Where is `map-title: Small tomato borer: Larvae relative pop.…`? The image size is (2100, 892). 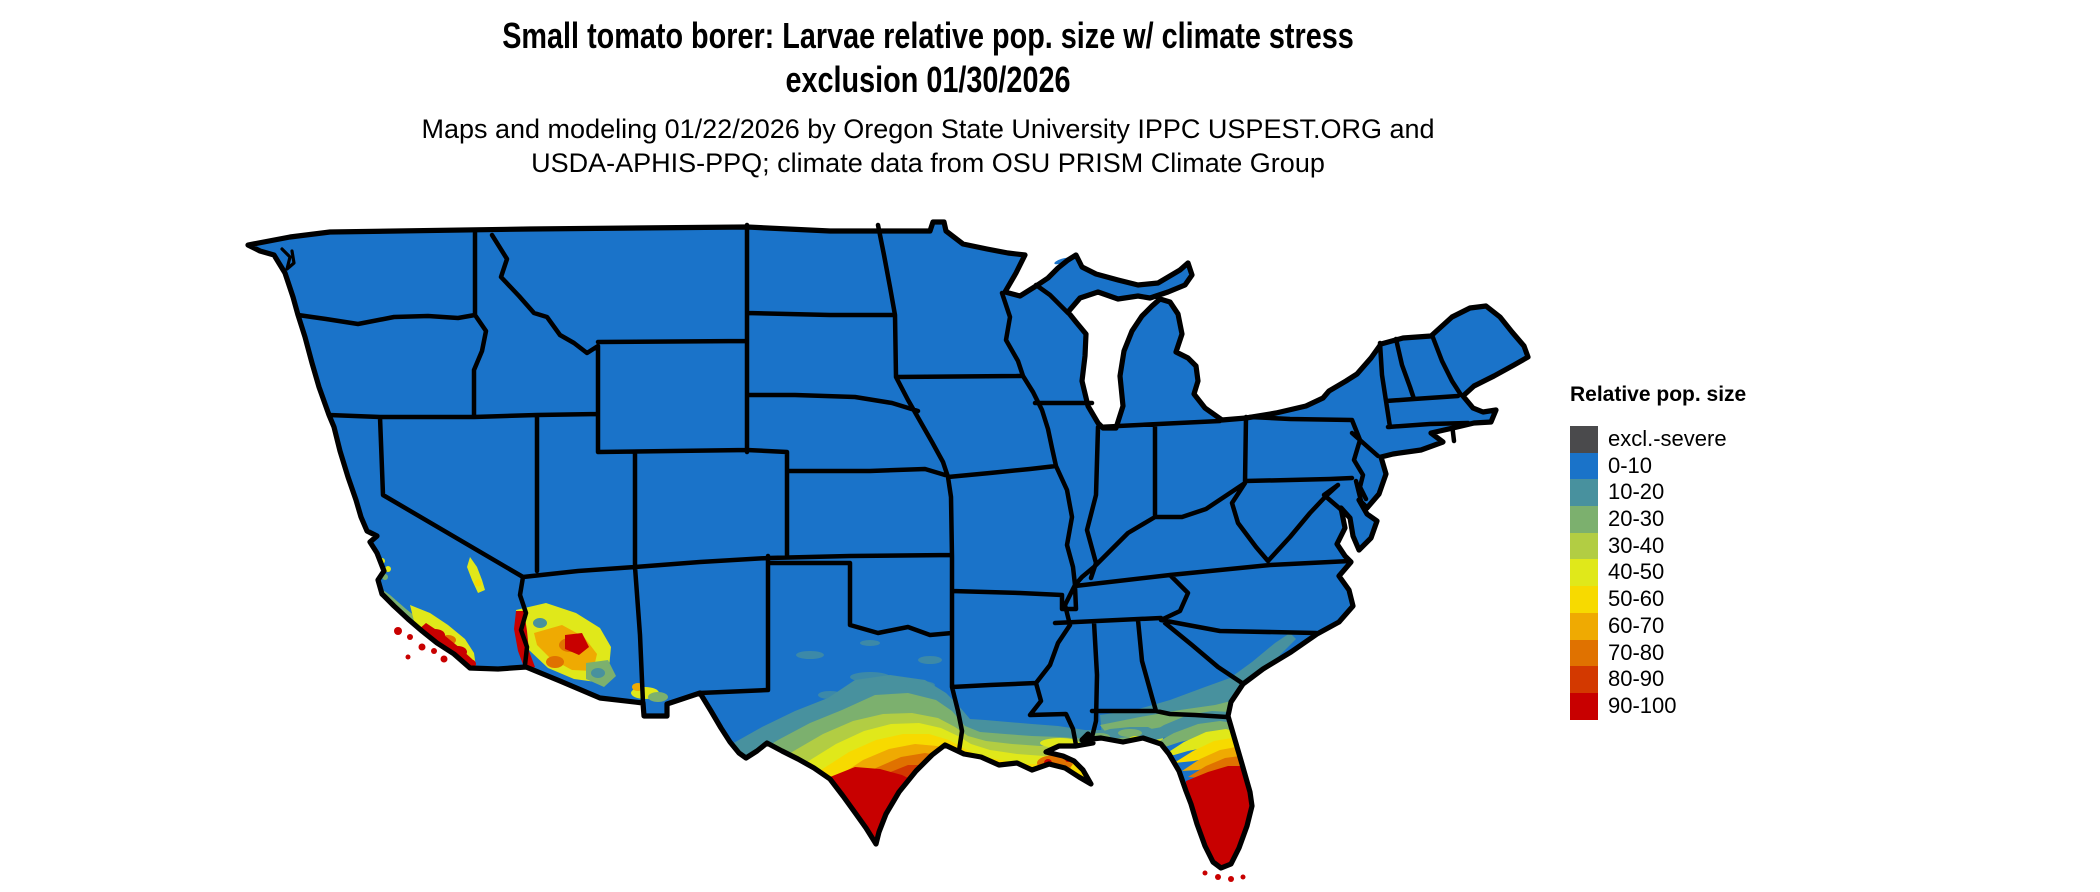
map-title: Small tomato borer: Larvae relative pop.… is located at coordinates (928, 58).